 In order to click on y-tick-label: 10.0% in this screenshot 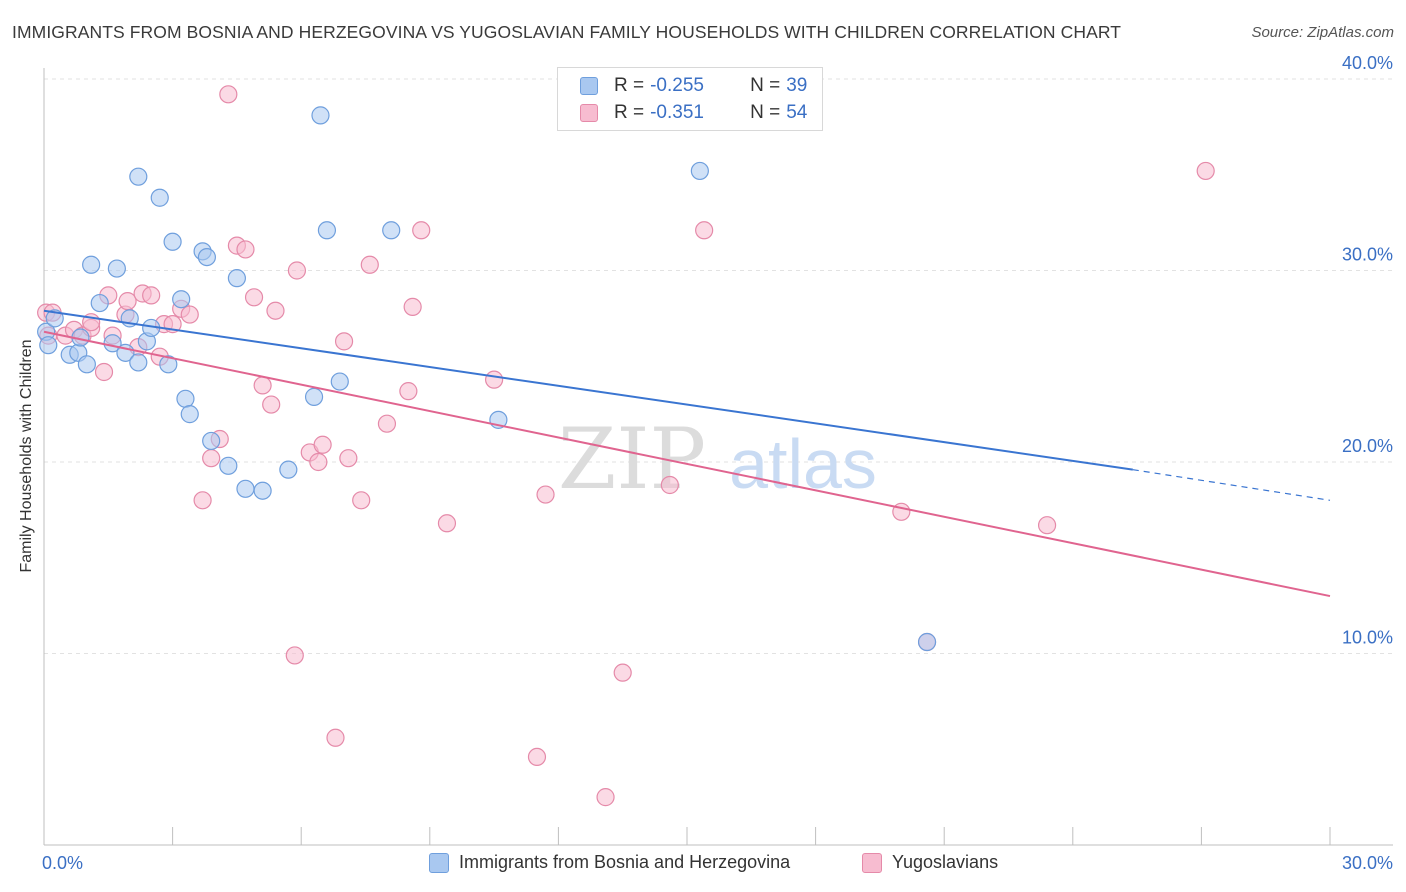, I will do `click(1367, 638)`.